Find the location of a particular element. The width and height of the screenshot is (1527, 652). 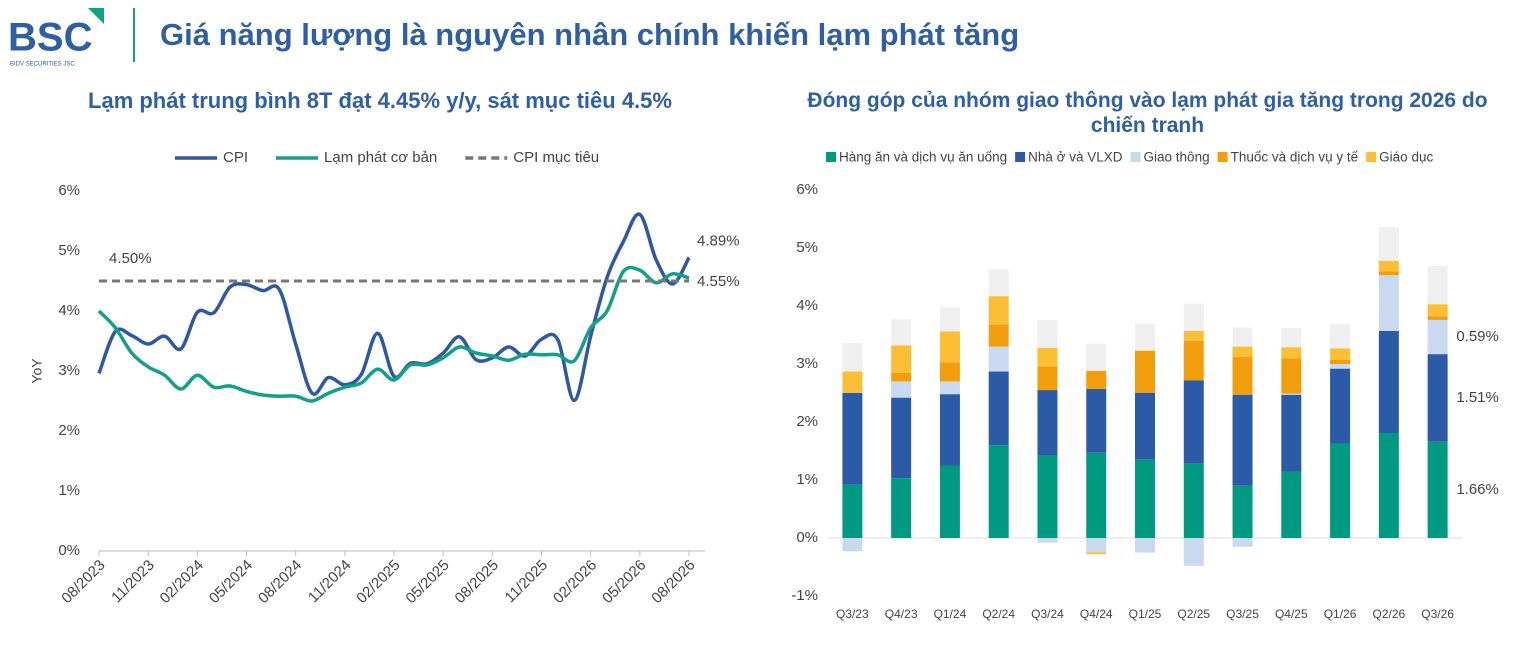

x-tick-label: Q3/25 is located at coordinates (1242, 614).